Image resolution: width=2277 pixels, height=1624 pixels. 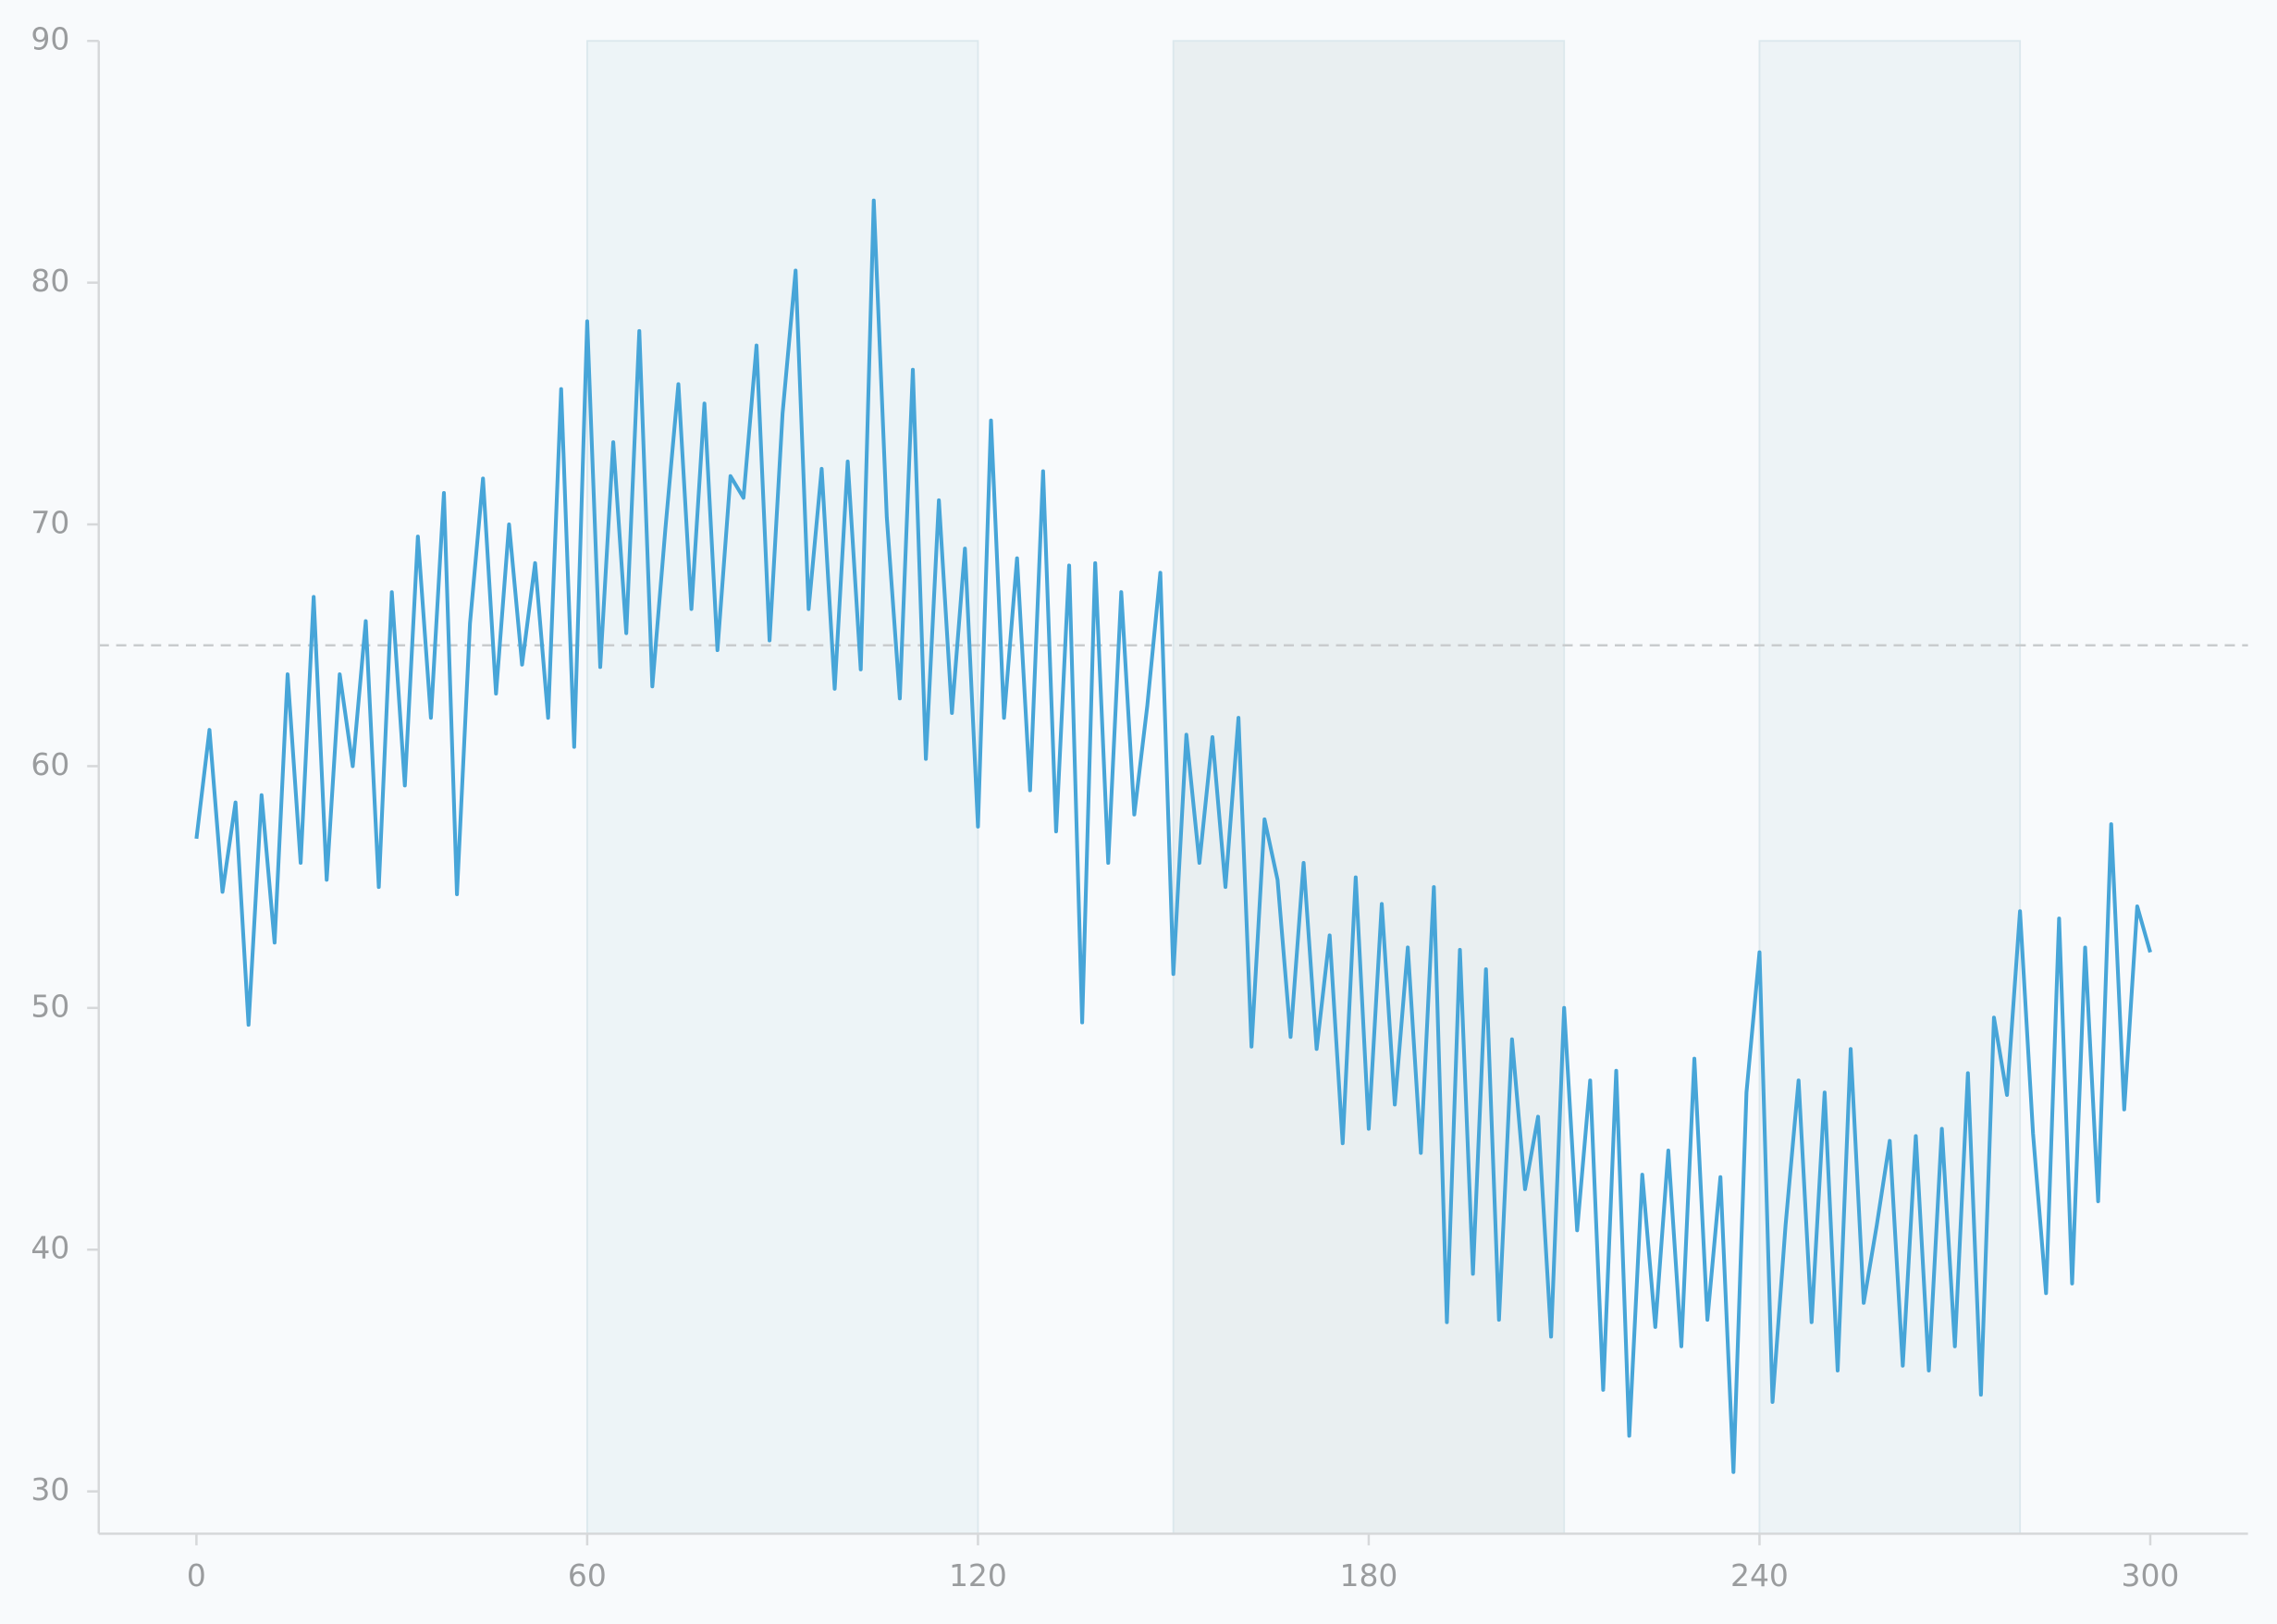 I want to click on x-tick-label: 240, so click(x=1760, y=1575).